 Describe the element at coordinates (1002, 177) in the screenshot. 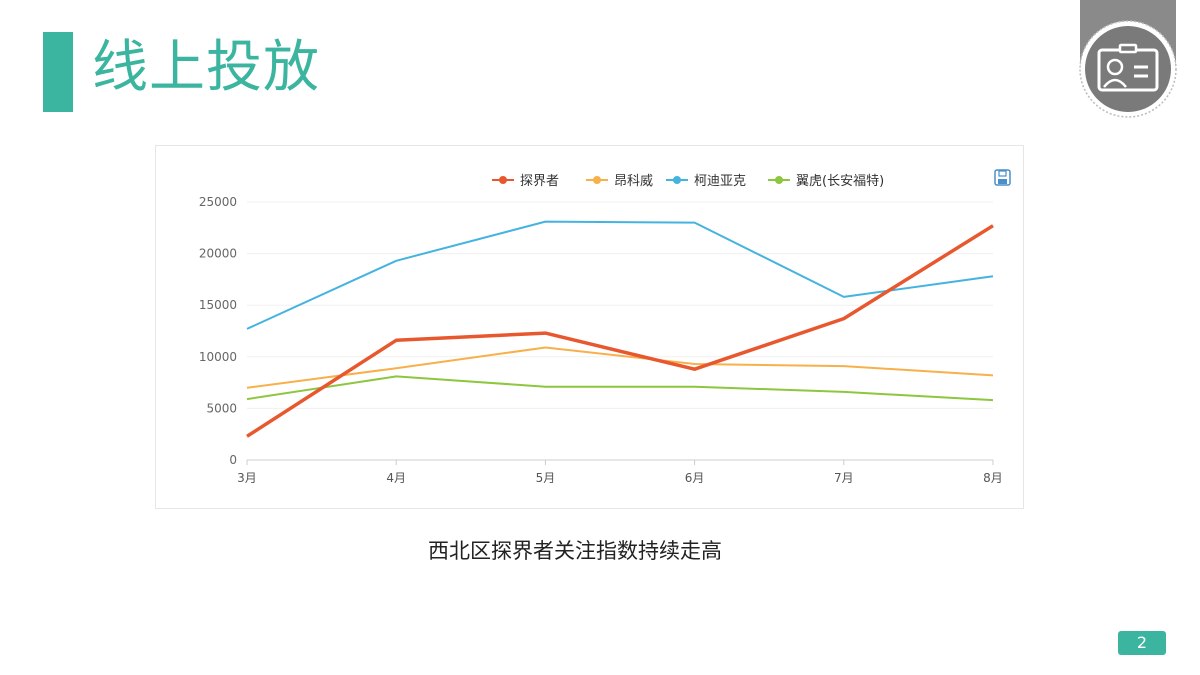

I see `save-image-icon` at that location.